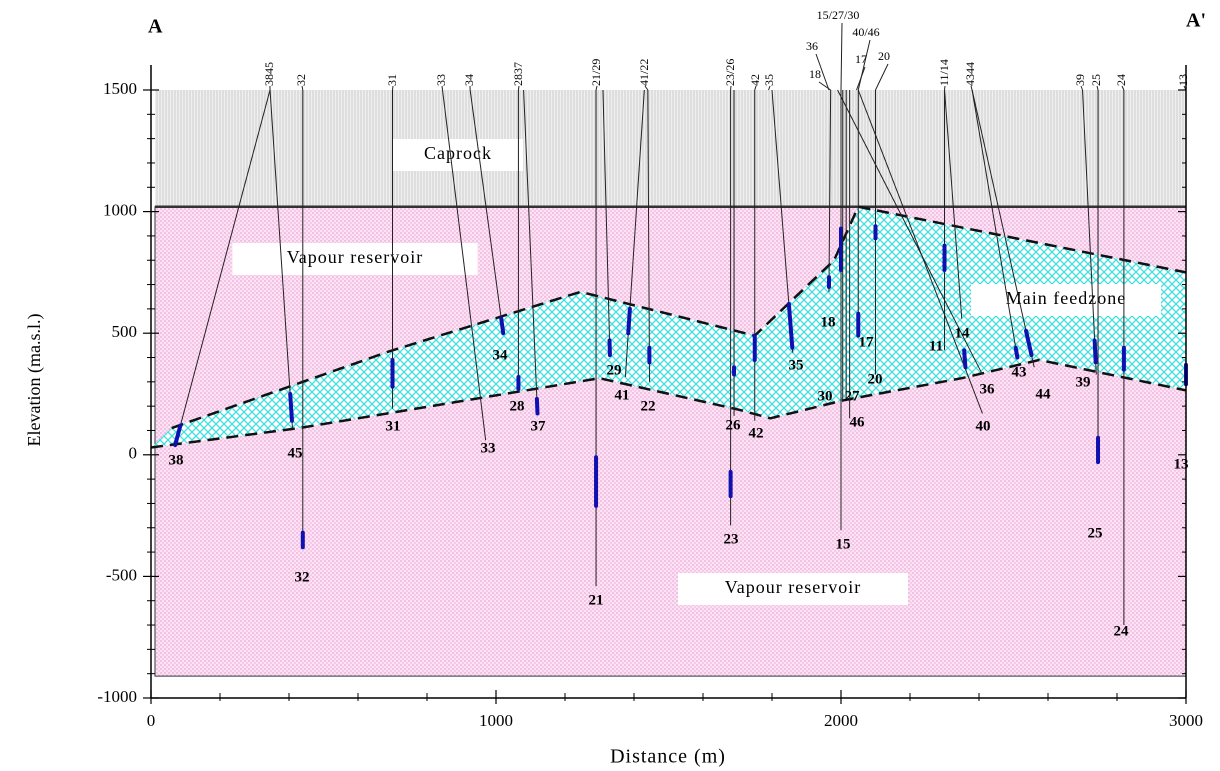  Describe the element at coordinates (125, 331) in the screenshot. I see `y-tick-label: 500` at that location.